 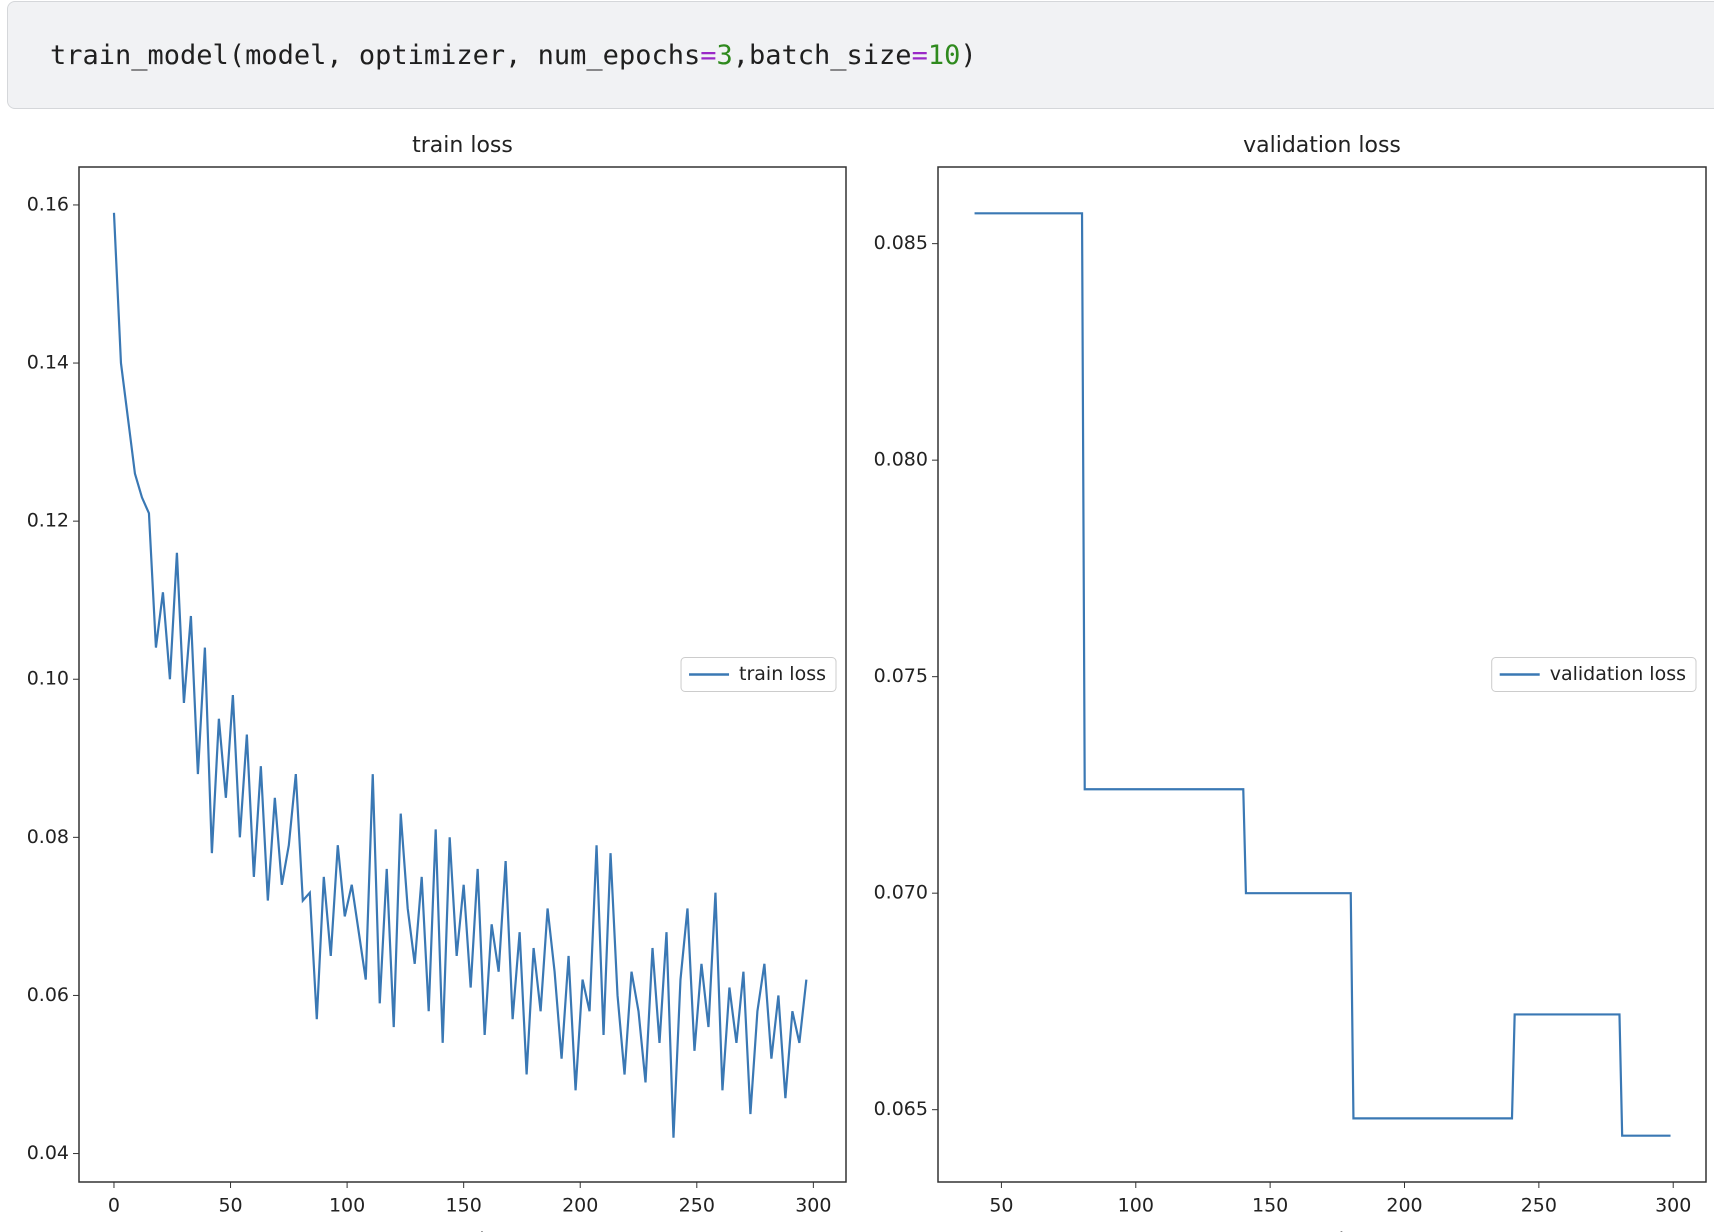 I want to click on chart-title: validation loss, so click(x=1322, y=145).